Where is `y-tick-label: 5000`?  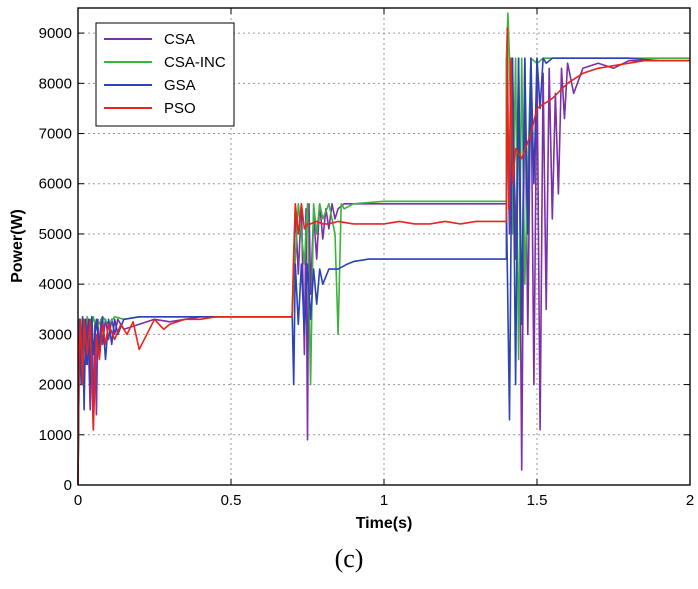
y-tick-label: 5000 is located at coordinates (55, 234).